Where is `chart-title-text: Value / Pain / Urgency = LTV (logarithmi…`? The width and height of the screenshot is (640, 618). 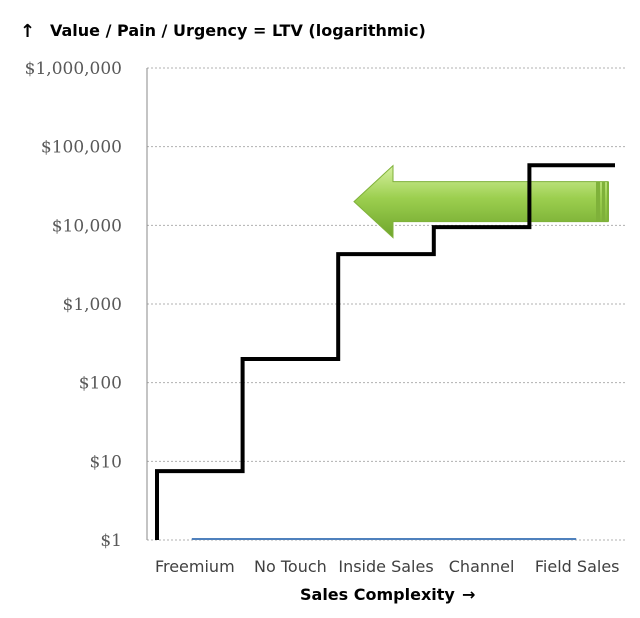
chart-title-text: Value / Pain / Urgency = LTV (logarithmi… is located at coordinates (238, 30).